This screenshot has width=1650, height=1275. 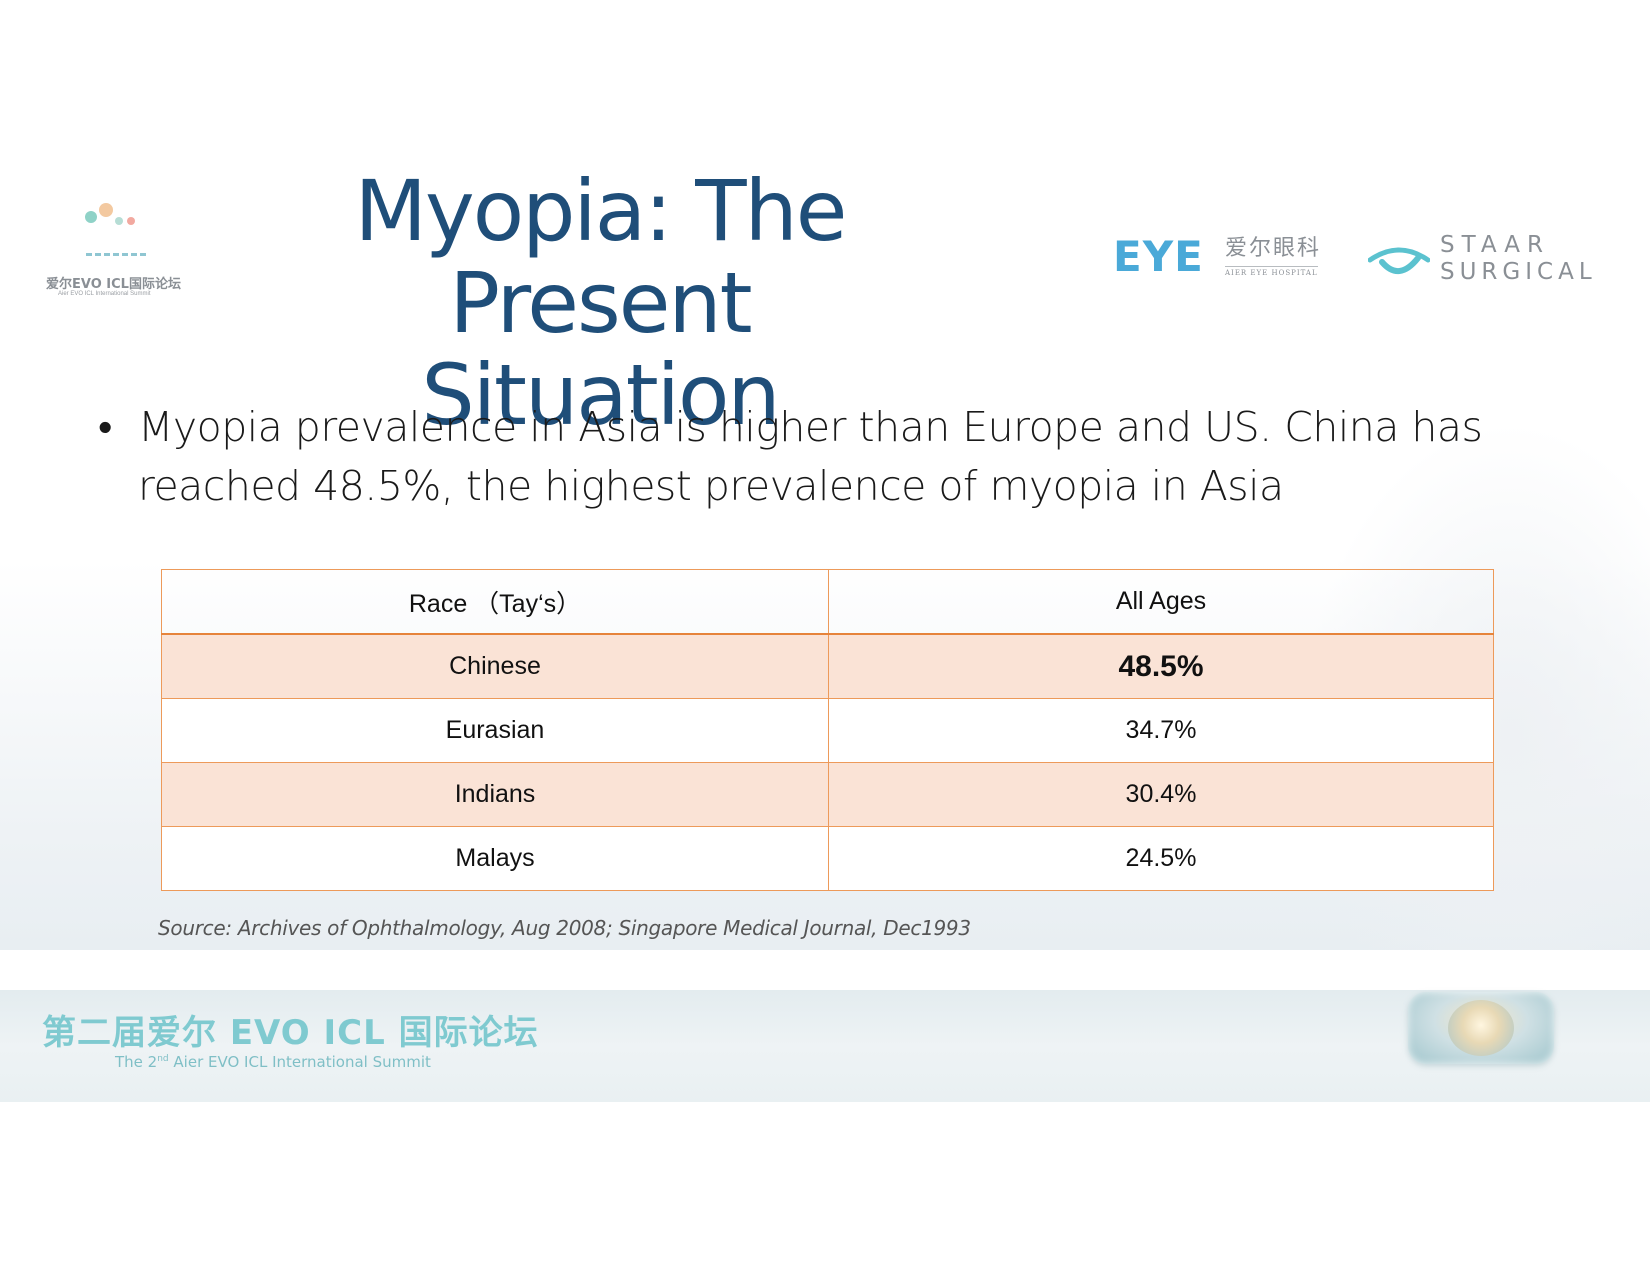 I want to click on eye-logo-text-en: AIER EYE HOSPITAL, so click(x=1271, y=271).